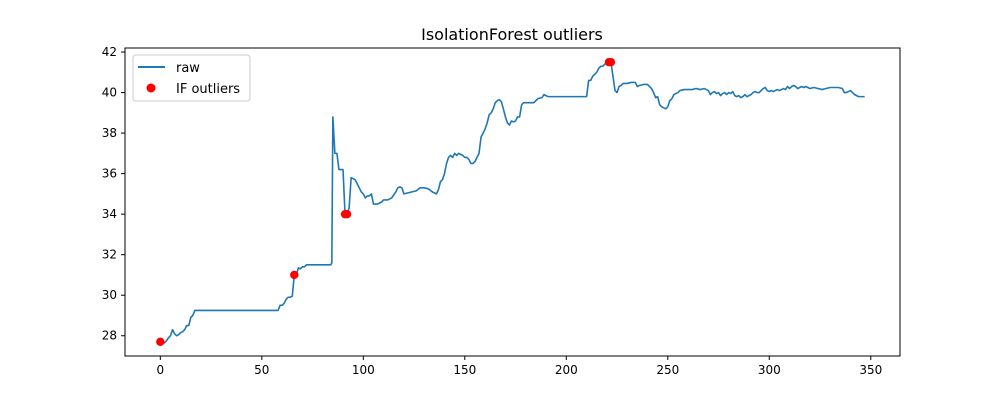  I want to click on legend-label-raw: raw, so click(188, 68).